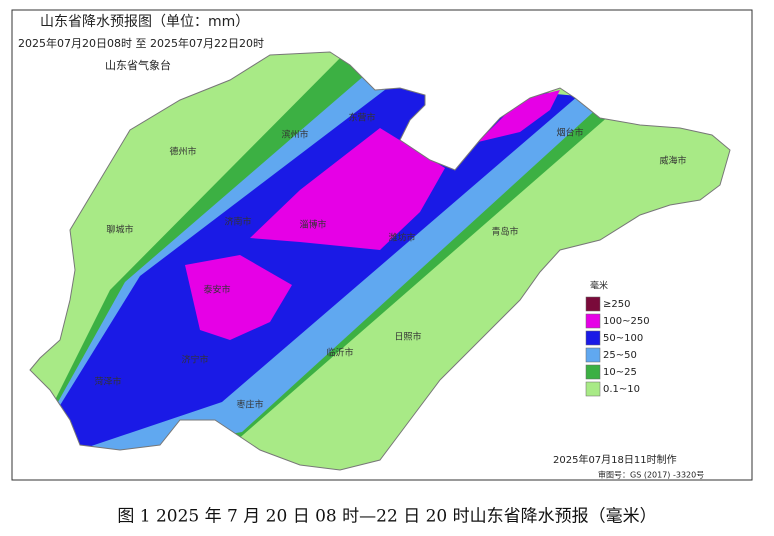 Image resolution: width=774 pixels, height=536 pixels. Describe the element at coordinates (119, 230) in the screenshot. I see `city-label: 聊城市` at that location.